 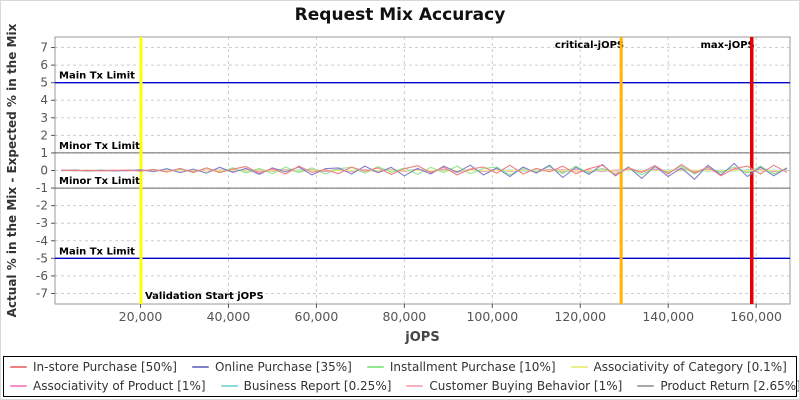 I want to click on y-tick-label: 7, so click(x=44, y=48).